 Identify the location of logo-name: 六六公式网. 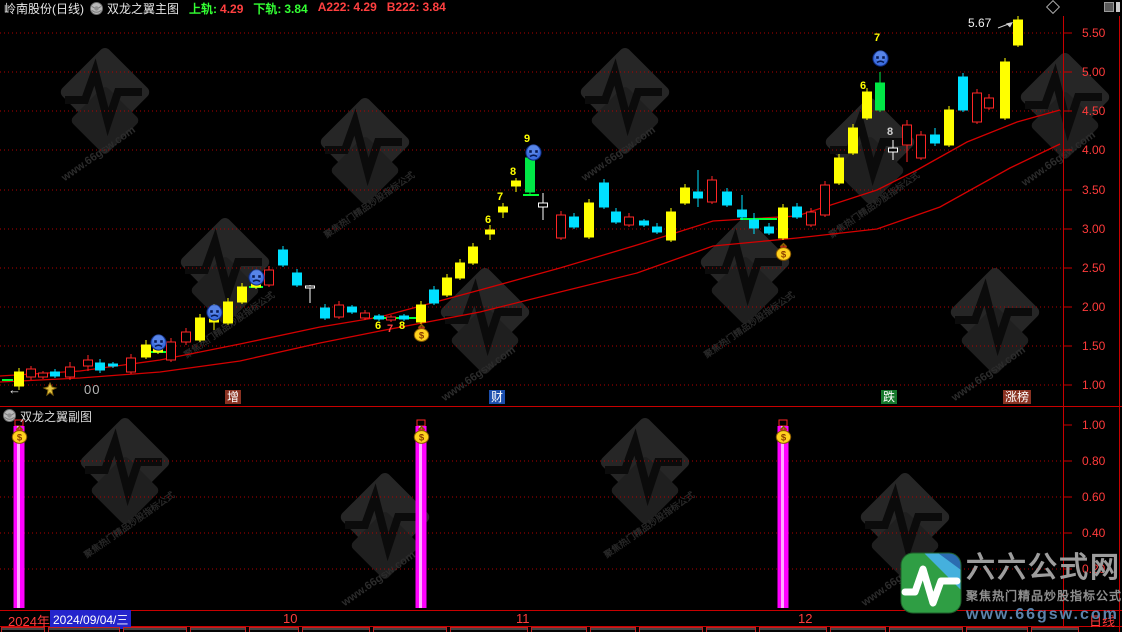
(1044, 568).